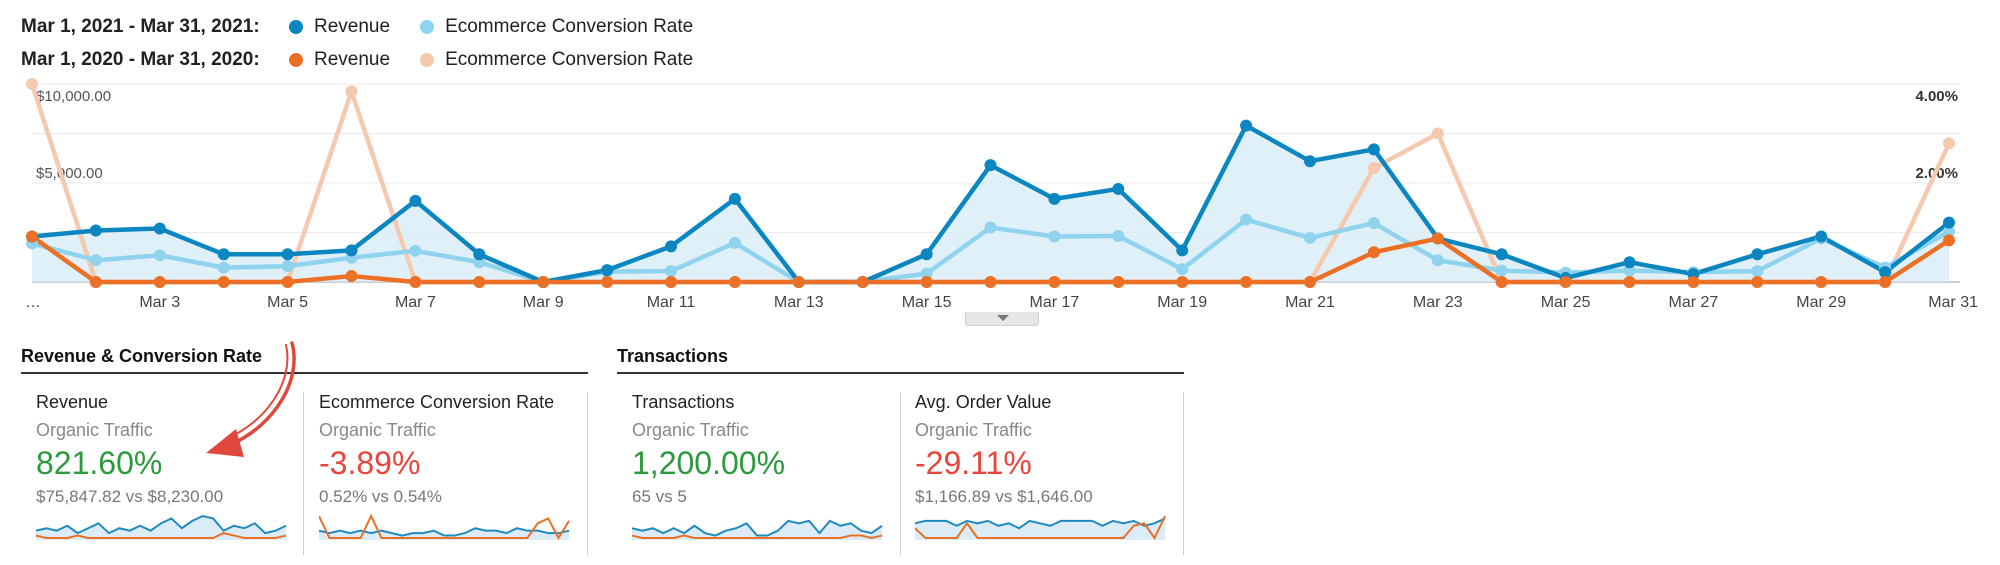  Describe the element at coordinates (304, 360) in the screenshot. I see `section-title-revenue-conversion: Revenue & Conversion Rate` at that location.